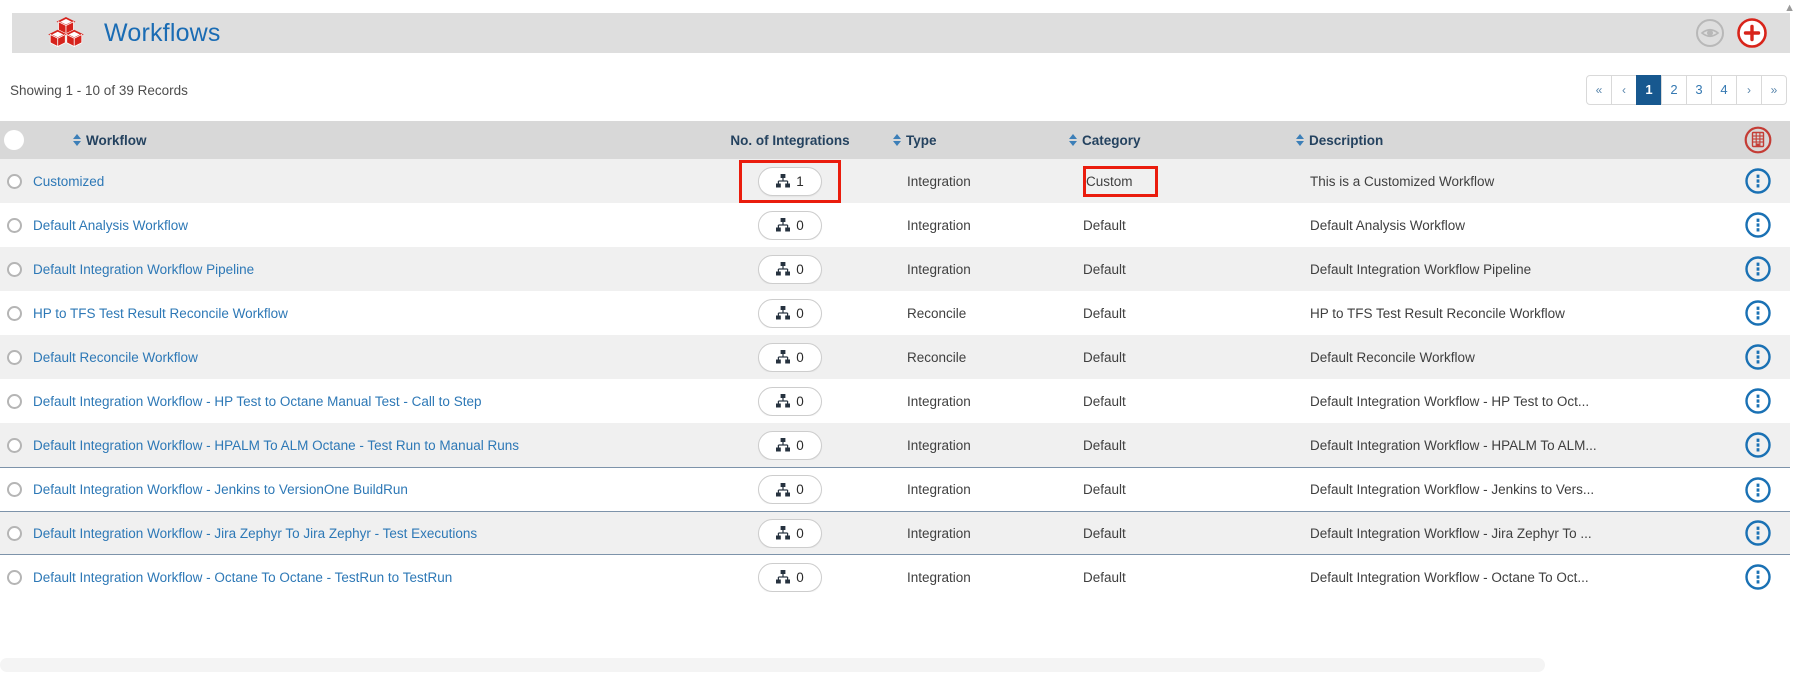  What do you see at coordinates (1710, 33) in the screenshot?
I see `view-toggle-button` at bounding box center [1710, 33].